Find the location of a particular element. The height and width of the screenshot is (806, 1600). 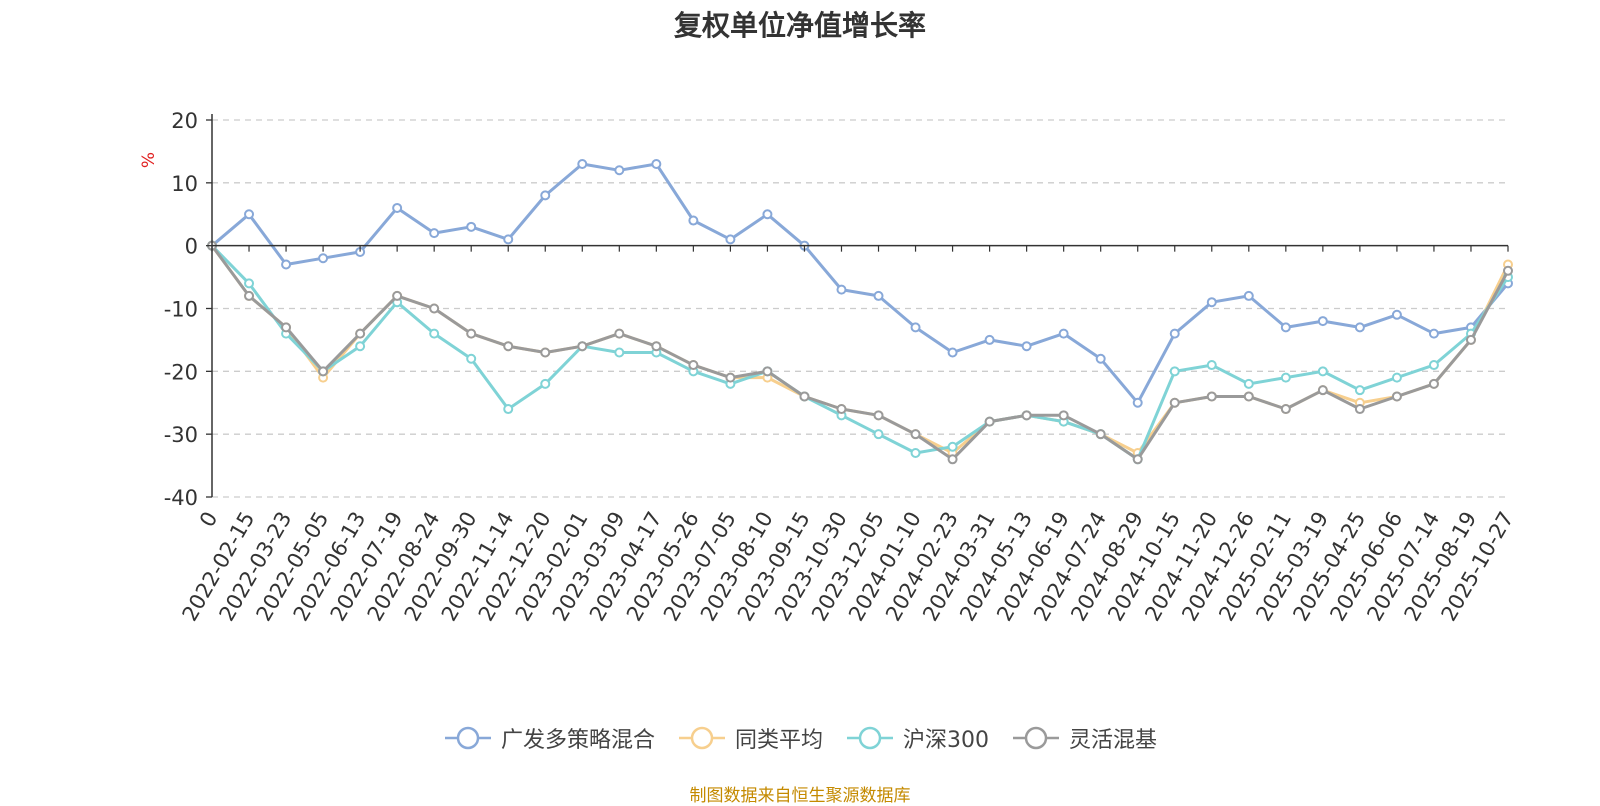

legend-item: 广发多策略混合 is located at coordinates (549, 738).